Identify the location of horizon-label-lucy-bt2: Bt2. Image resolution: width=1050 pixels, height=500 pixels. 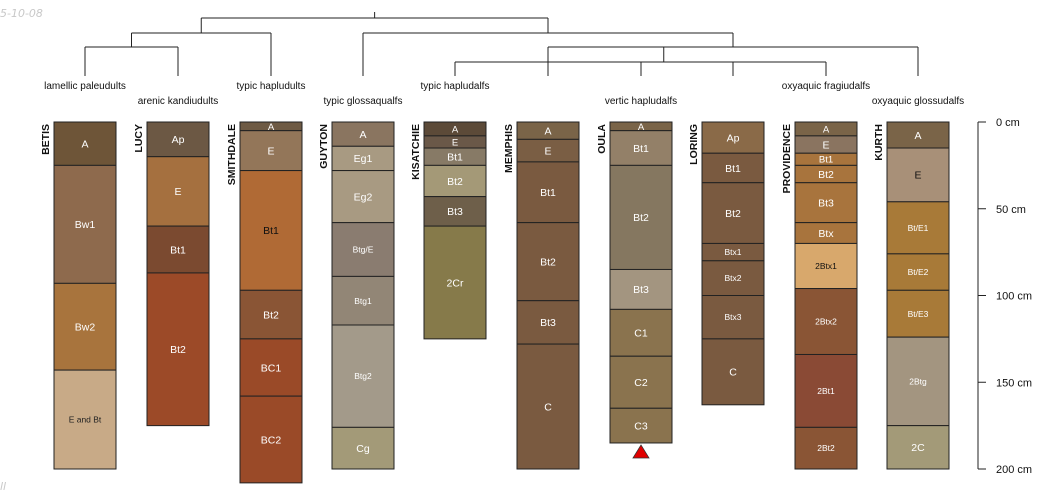
(178, 350).